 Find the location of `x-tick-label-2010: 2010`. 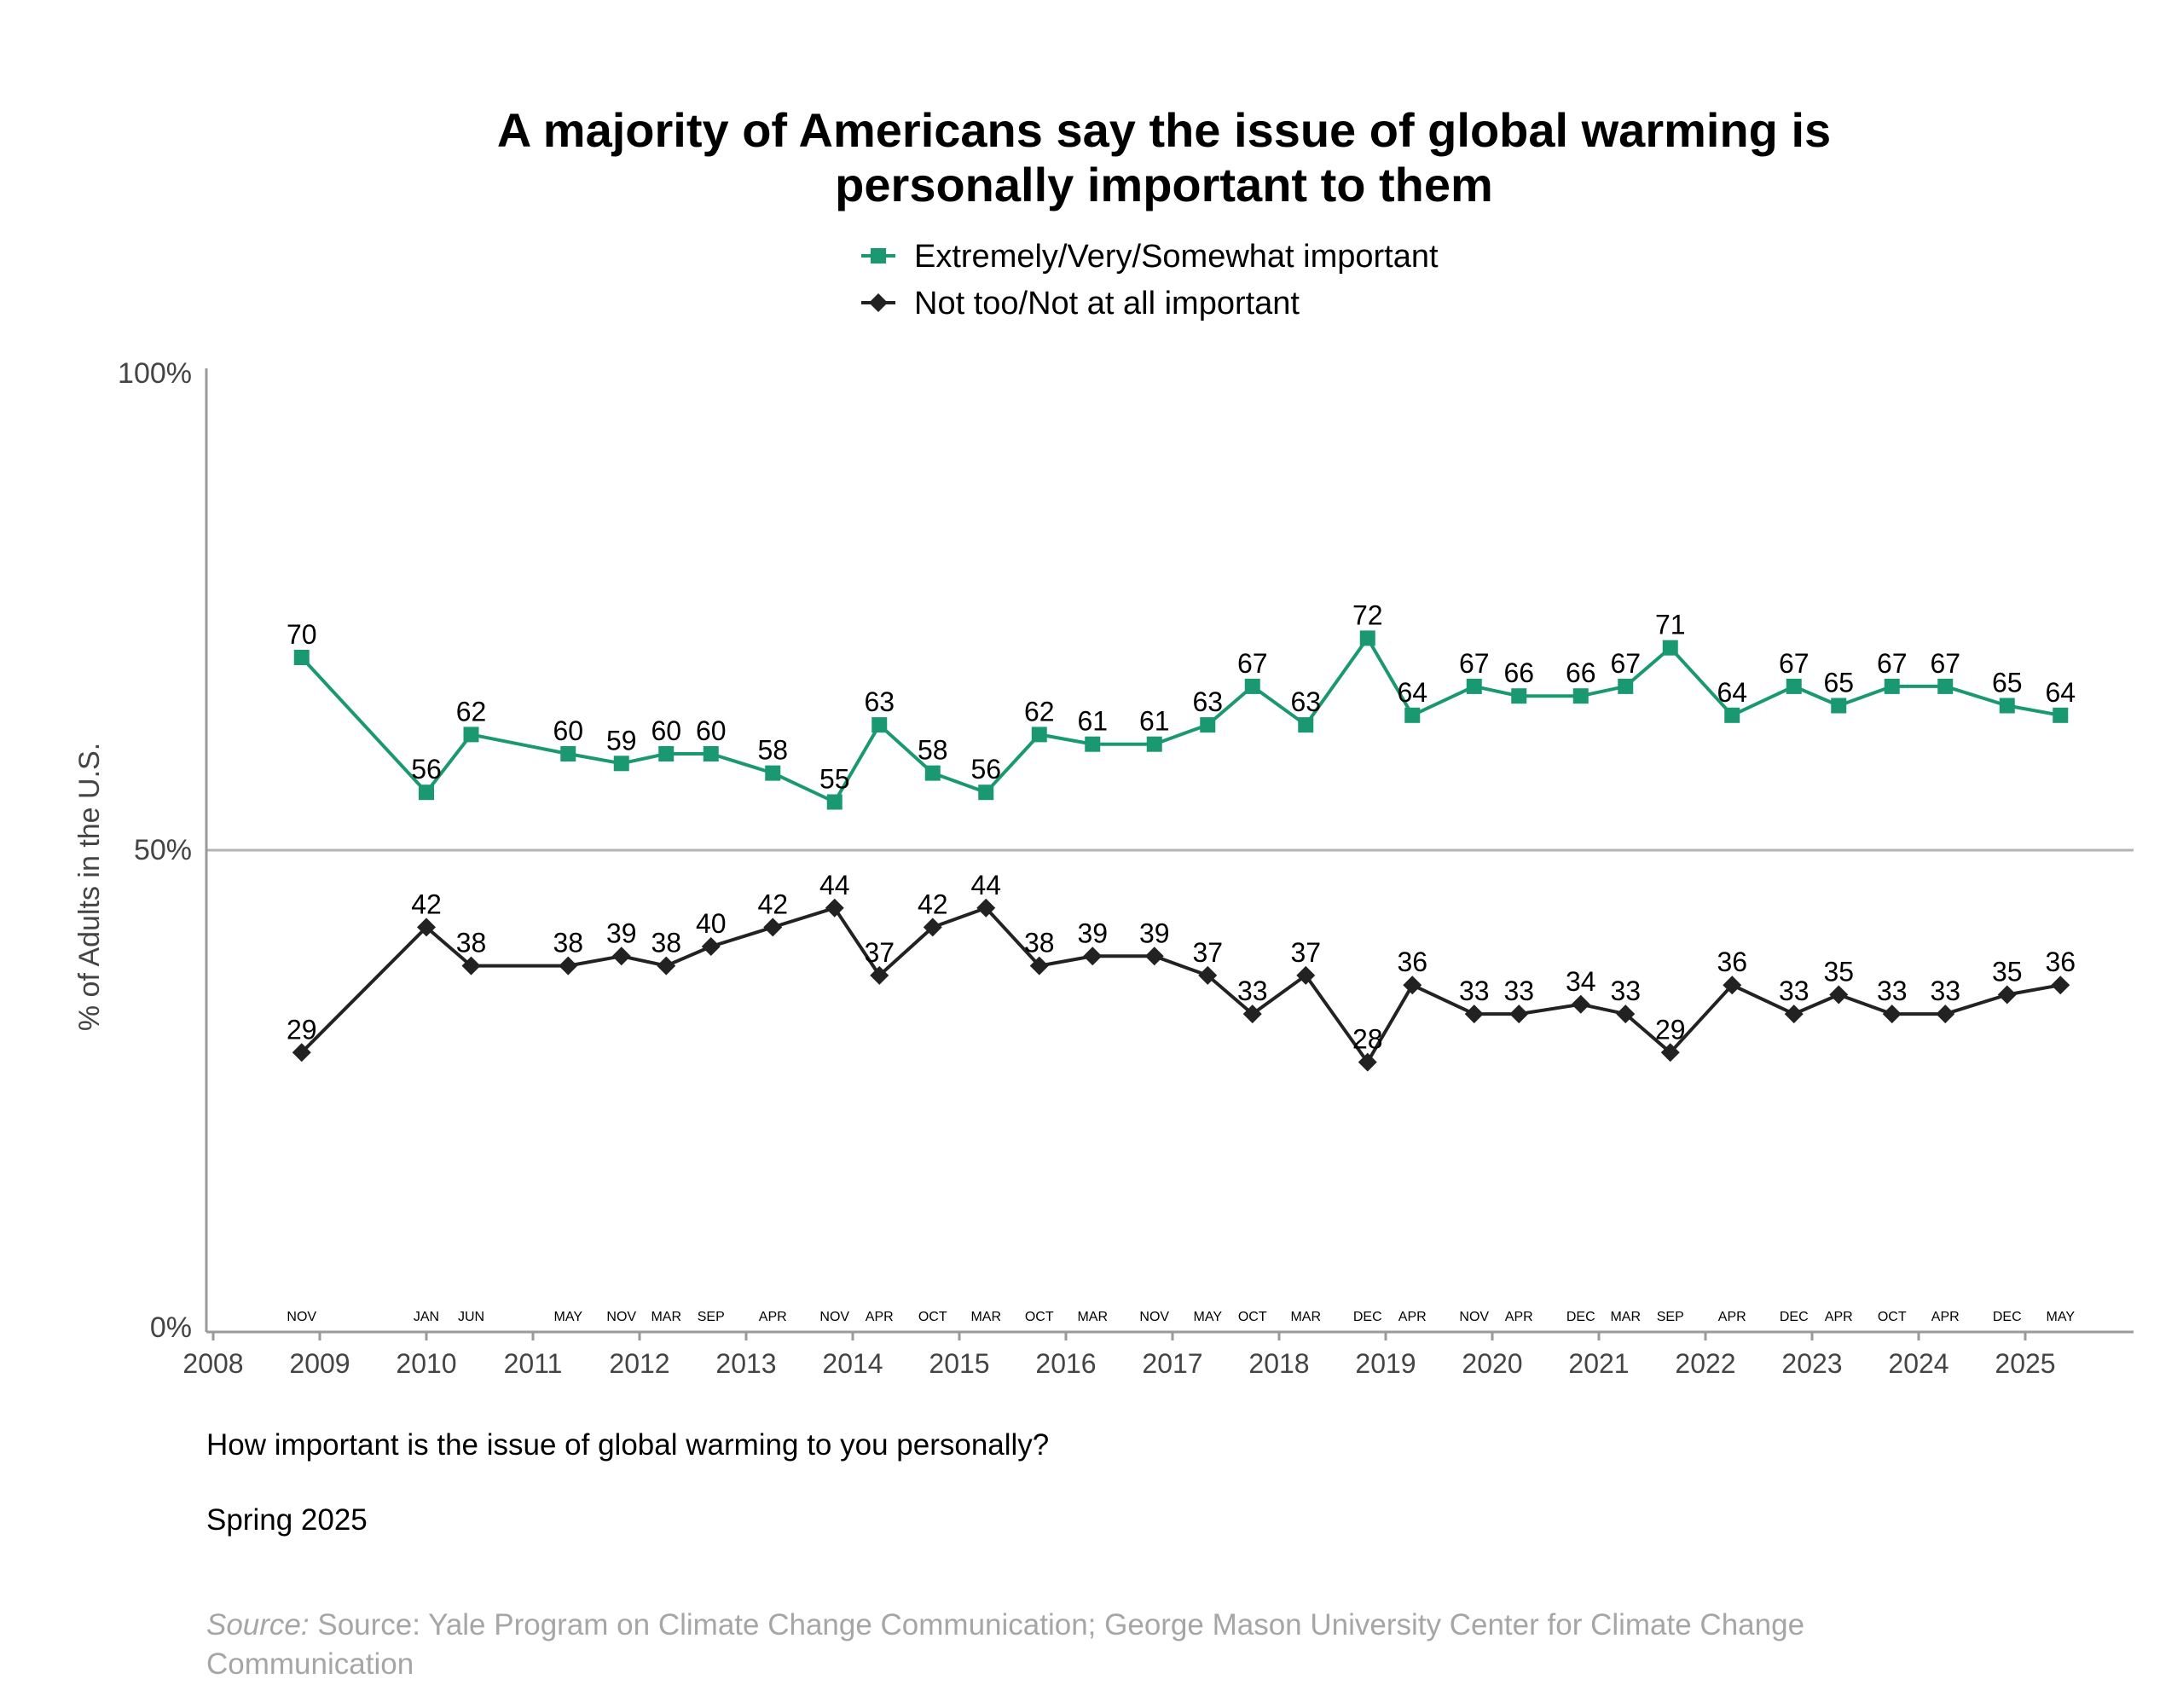

x-tick-label-2010: 2010 is located at coordinates (426, 1363).